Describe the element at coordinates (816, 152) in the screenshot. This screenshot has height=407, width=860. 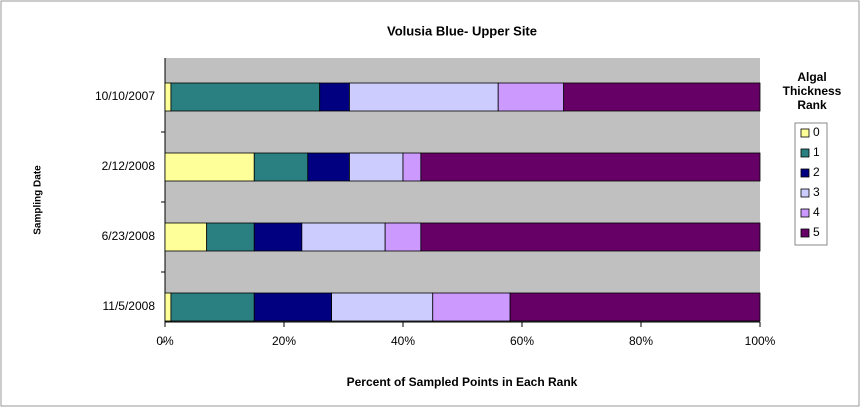
I see `legend-label: 1` at that location.